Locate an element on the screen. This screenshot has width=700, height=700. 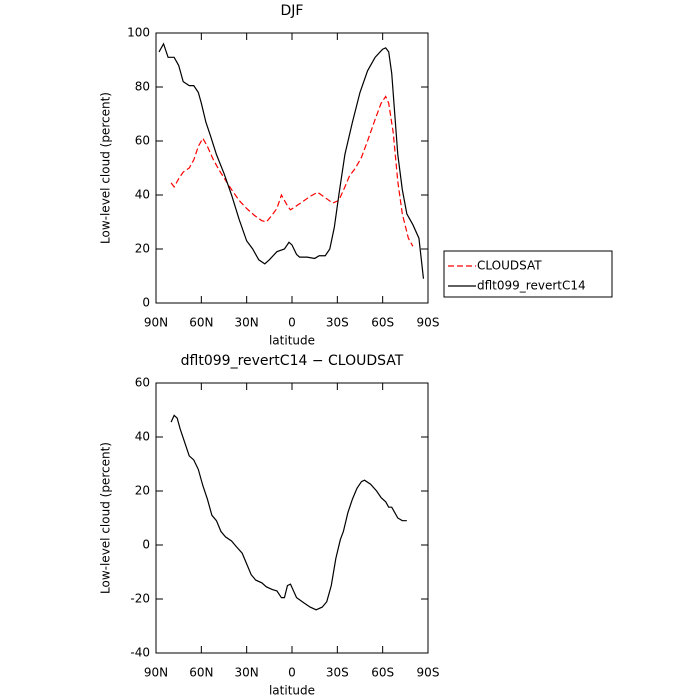
y-tick-label: -20 is located at coordinates (140, 599).